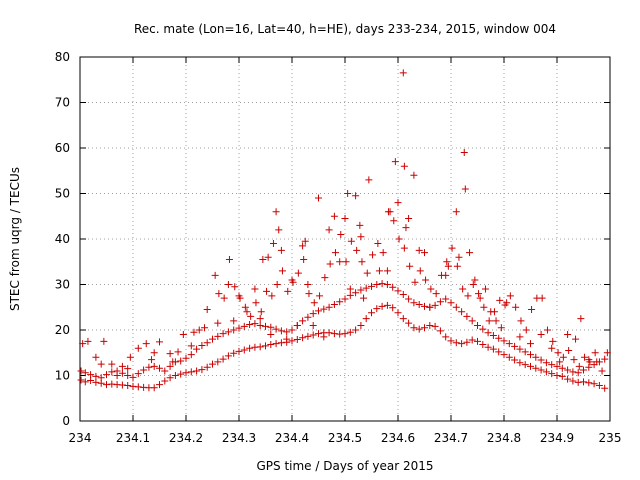 The height and width of the screenshot is (480, 640). Describe the element at coordinates (345, 438) in the screenshot. I see `x-tick-label: 234.5` at that location.